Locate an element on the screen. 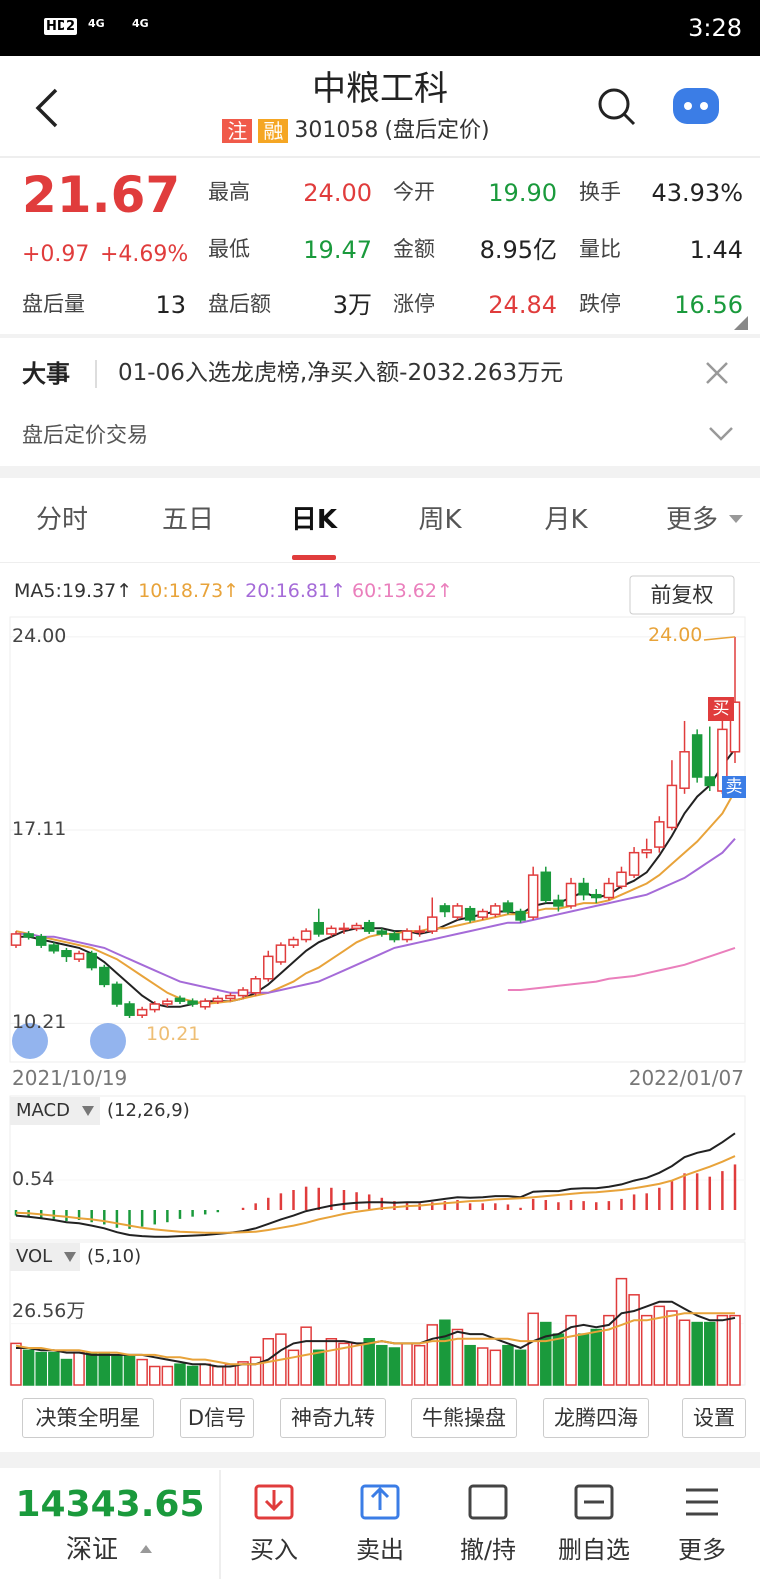 The height and width of the screenshot is (1579, 760). ma-legend-item: 10:18.73↑ is located at coordinates (189, 591).